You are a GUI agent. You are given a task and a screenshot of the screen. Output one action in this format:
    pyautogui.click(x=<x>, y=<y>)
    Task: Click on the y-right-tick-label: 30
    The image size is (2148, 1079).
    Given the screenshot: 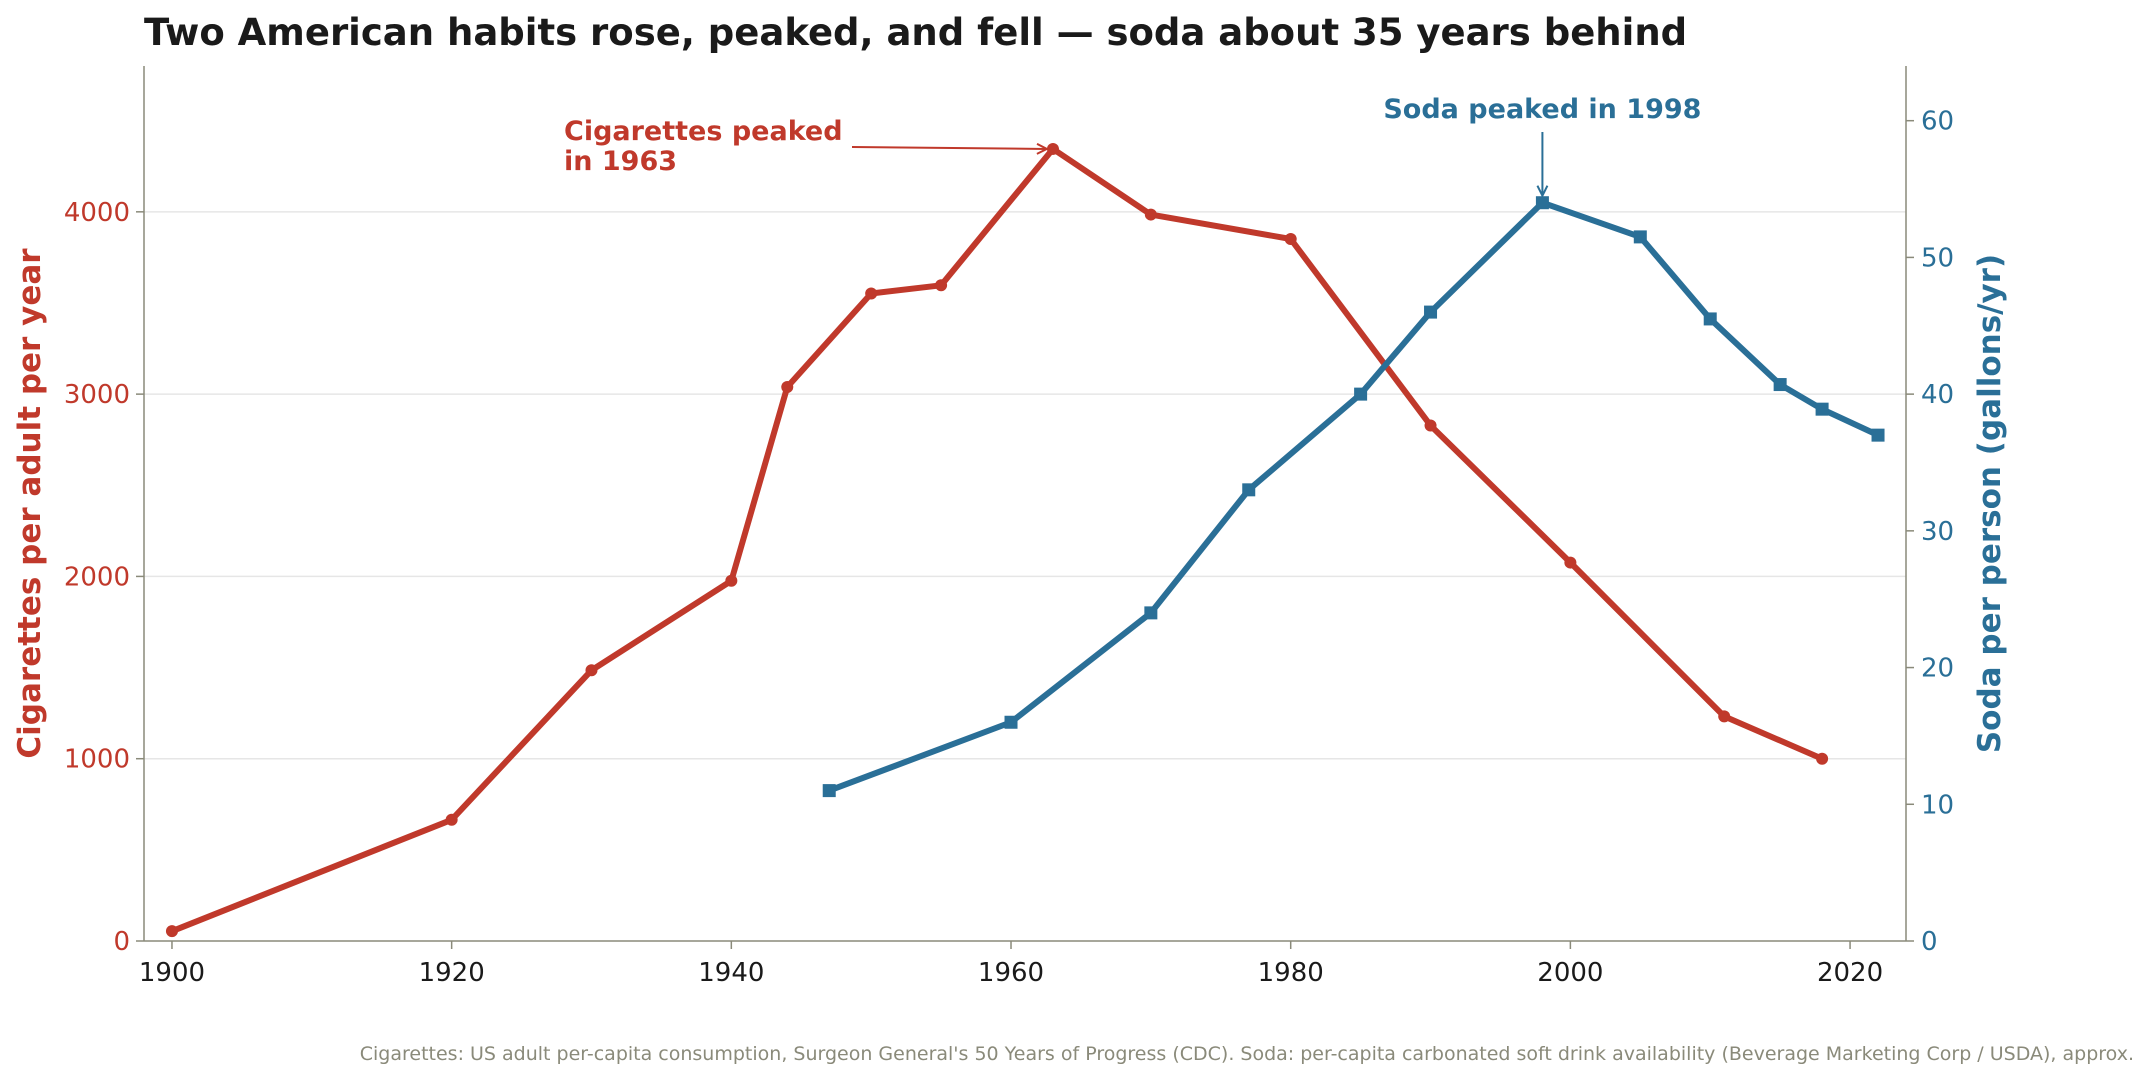 What is the action you would take?
    pyautogui.click(x=1937, y=532)
    